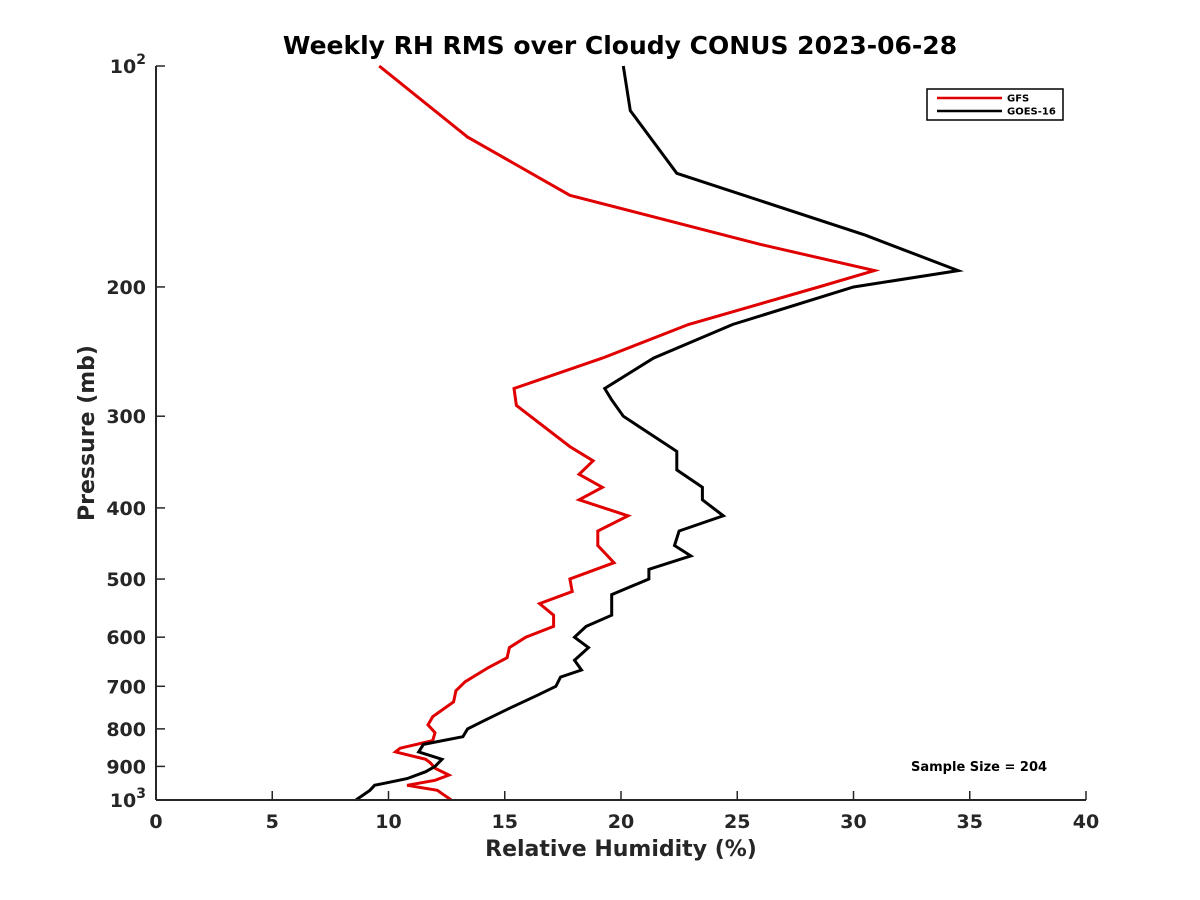 The image size is (1200, 900). I want to click on y-axis-ticks: 10² 200 300 400 500 600 700 800 900 10³, so click(135, 432).